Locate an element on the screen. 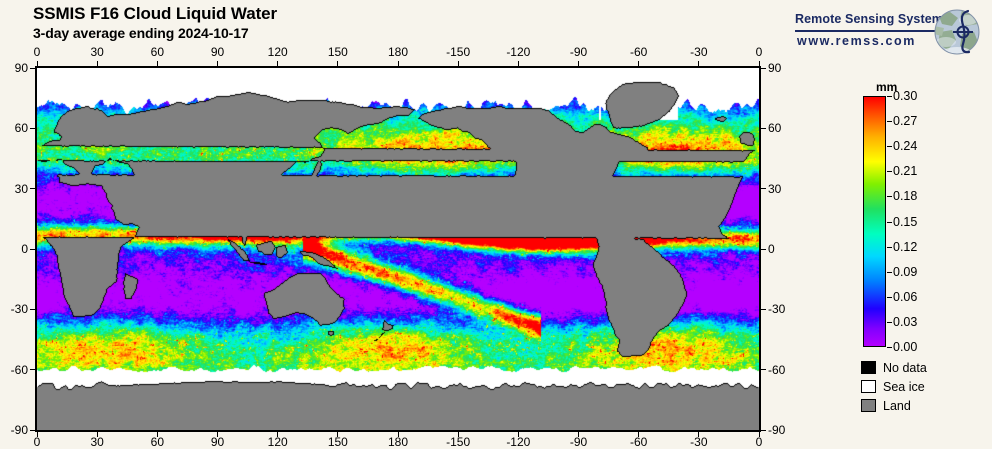 This screenshot has height=449, width=992. colorbar-tick-label: 0.12 is located at coordinates (905, 246).